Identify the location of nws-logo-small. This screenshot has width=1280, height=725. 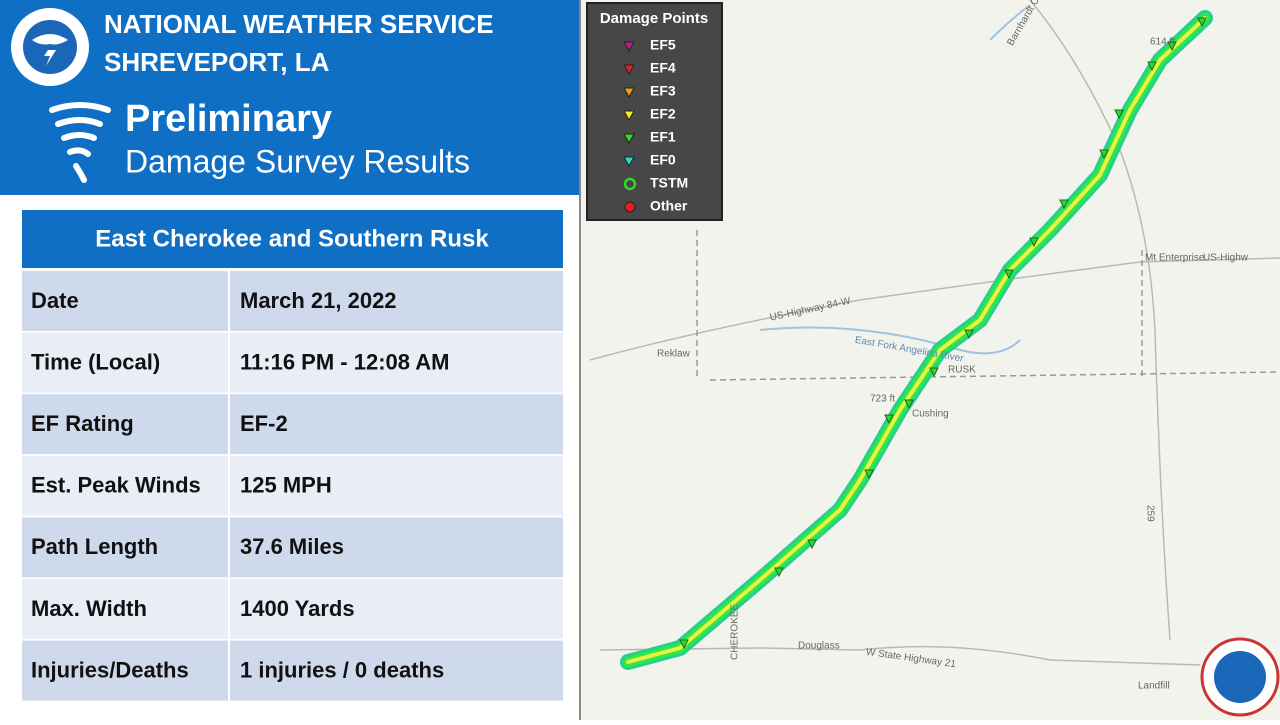
(1240, 677).